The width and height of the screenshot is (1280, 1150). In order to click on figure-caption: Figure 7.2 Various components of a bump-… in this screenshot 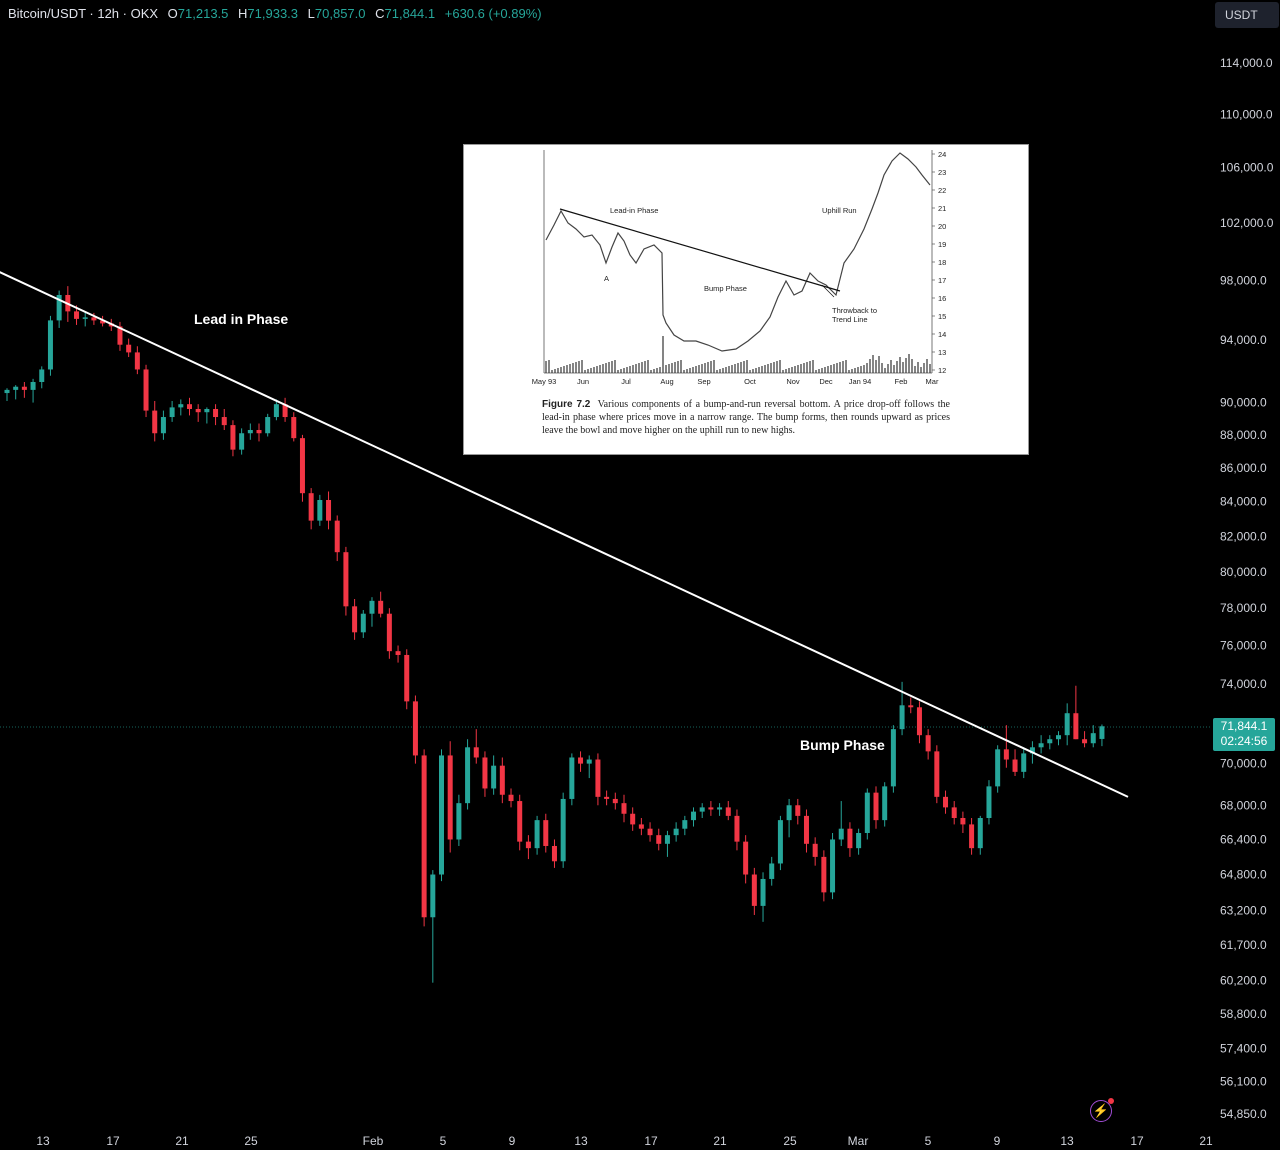, I will do `click(746, 417)`.